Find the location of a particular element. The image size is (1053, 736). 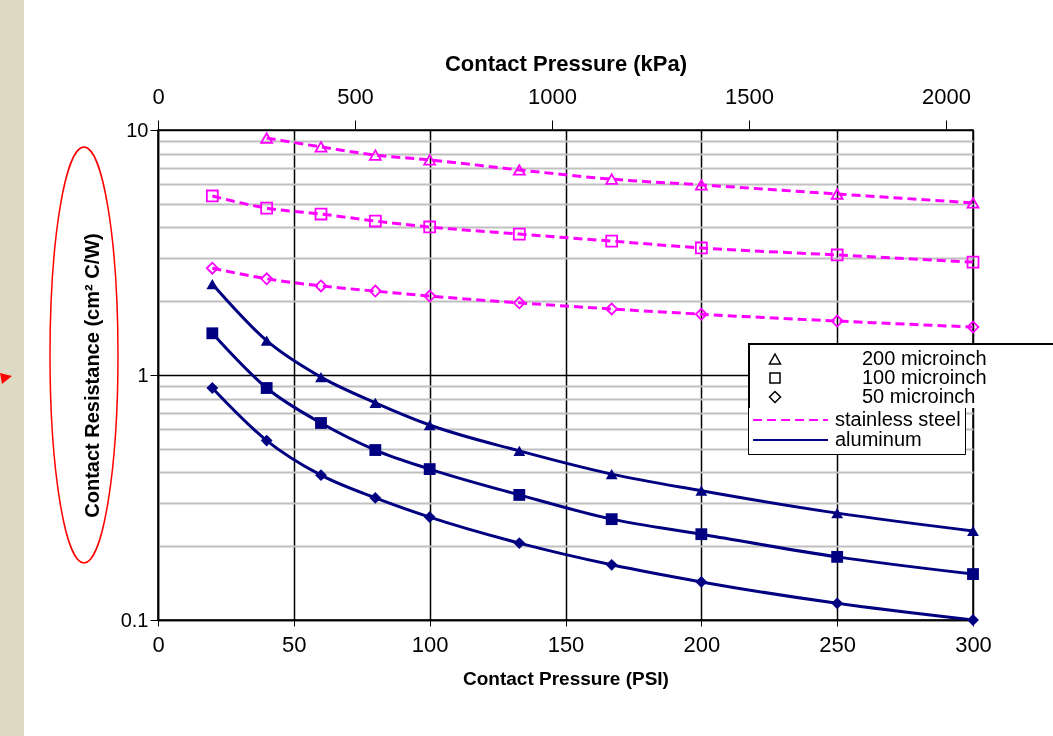

x2-axis-title: Contact Pressure (kPa) is located at coordinates (566, 63).